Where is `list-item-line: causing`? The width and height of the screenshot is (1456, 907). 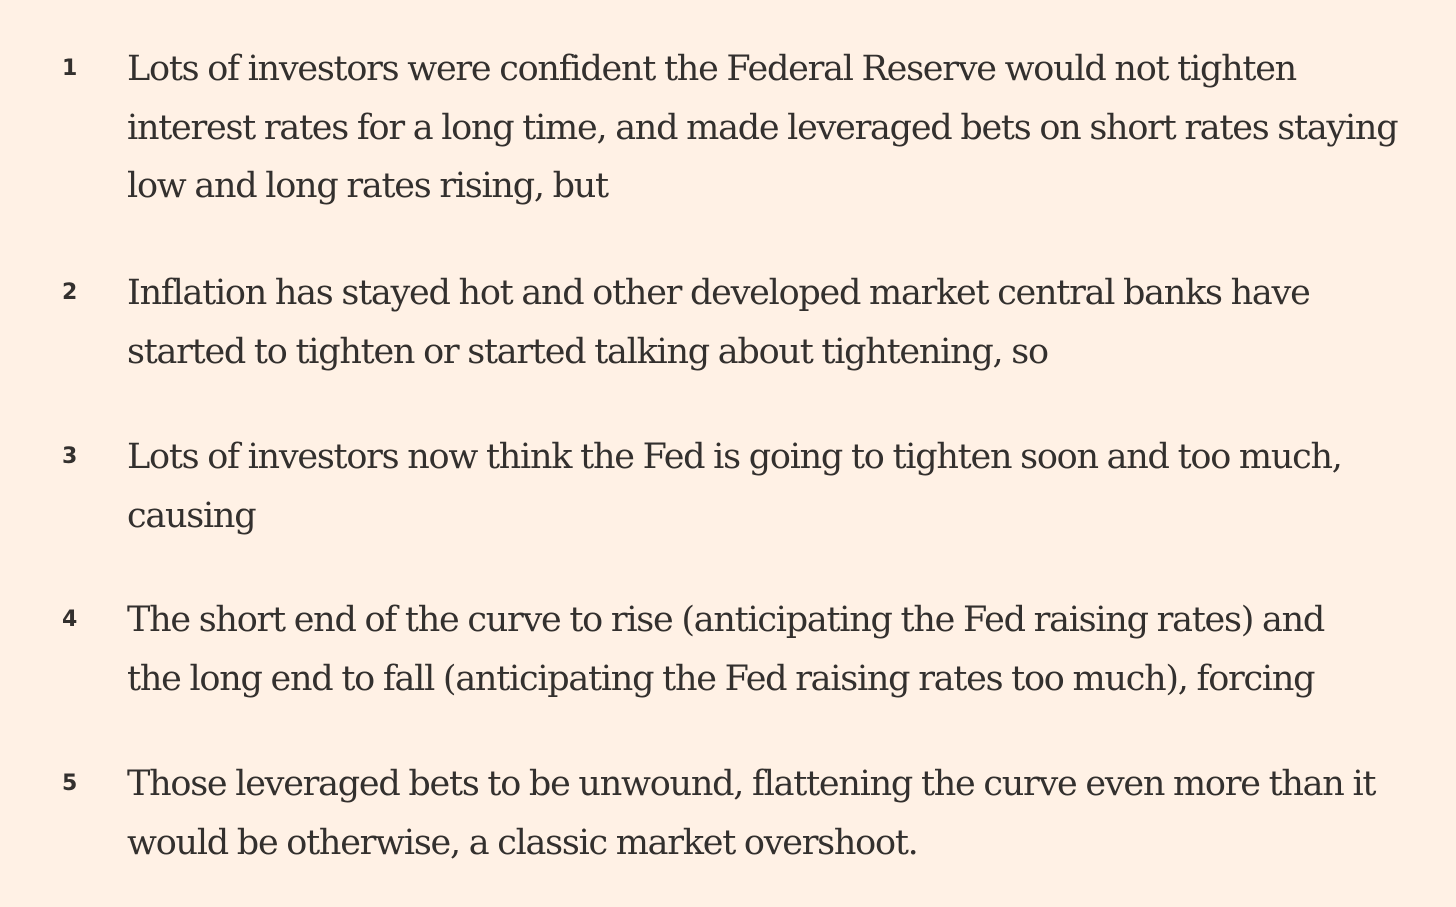
list-item-line: causing is located at coordinates (192, 515).